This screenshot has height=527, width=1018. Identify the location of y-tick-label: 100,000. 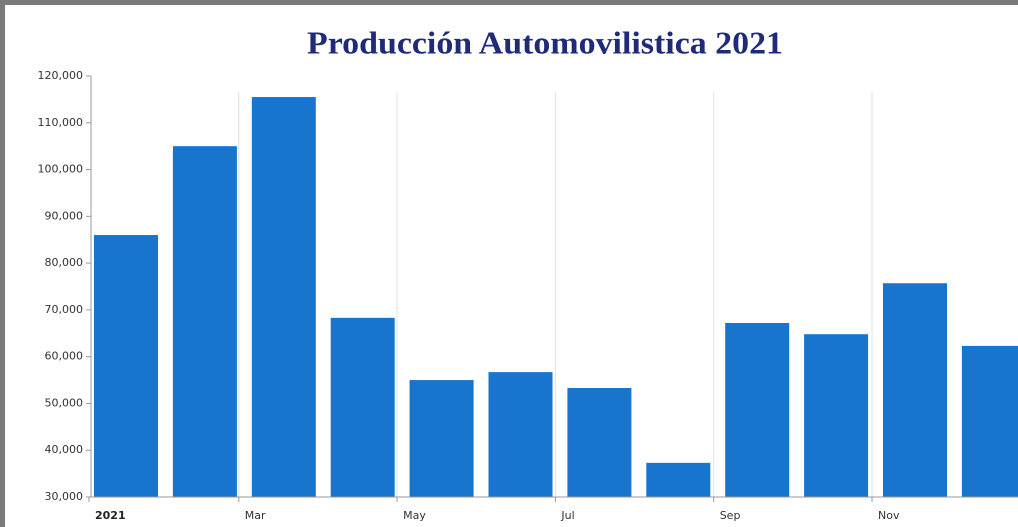
(61, 169).